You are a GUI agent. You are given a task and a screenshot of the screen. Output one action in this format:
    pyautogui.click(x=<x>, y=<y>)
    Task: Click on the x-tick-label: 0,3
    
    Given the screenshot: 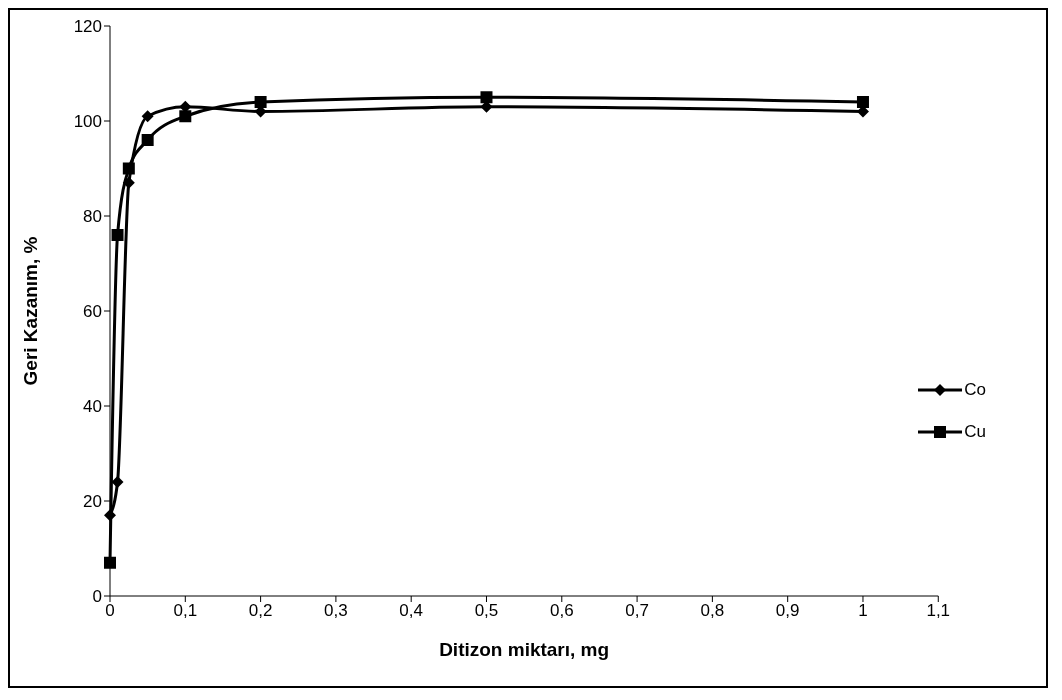 What is the action you would take?
    pyautogui.click(x=336, y=611)
    